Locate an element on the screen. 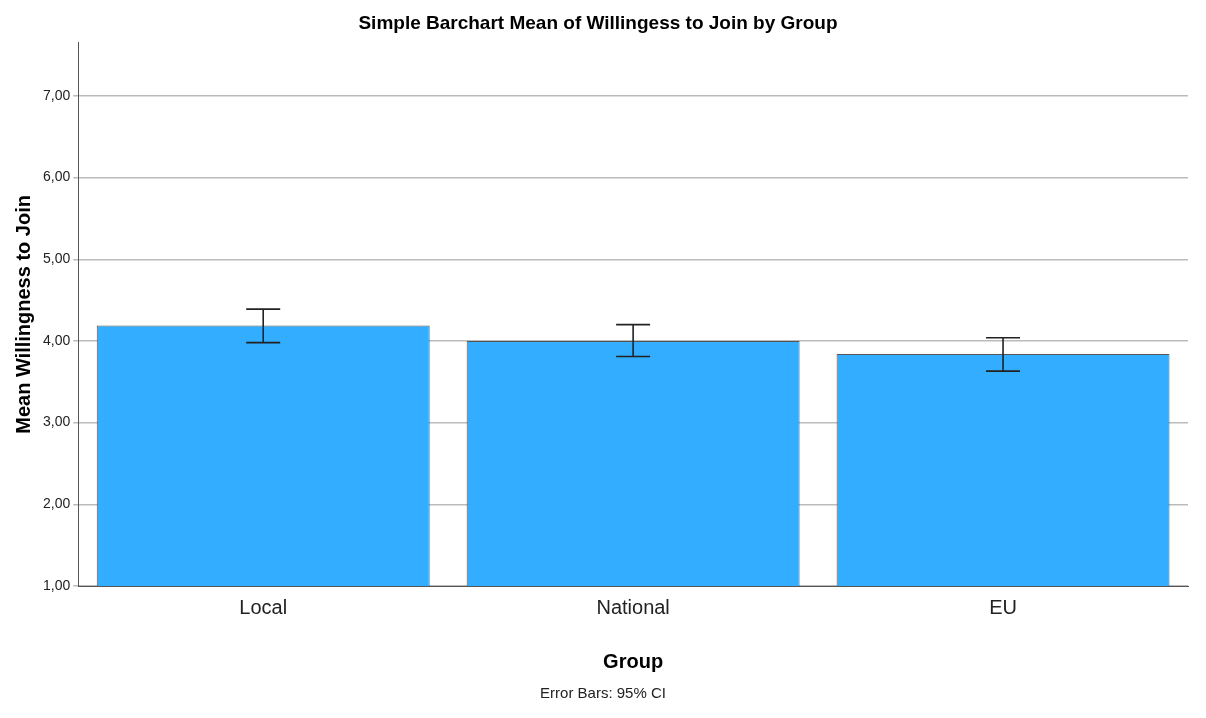 This screenshot has height=718, width=1206. y-axis-title: Mean Willingness to Join is located at coordinates (22, 314).